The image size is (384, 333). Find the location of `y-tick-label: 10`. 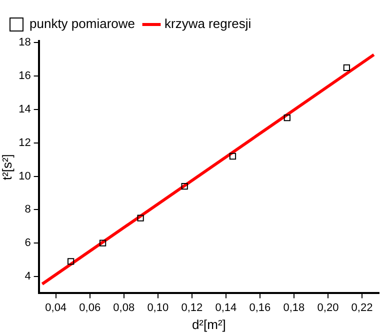

y-tick-label: 10 is located at coordinates (24, 176).